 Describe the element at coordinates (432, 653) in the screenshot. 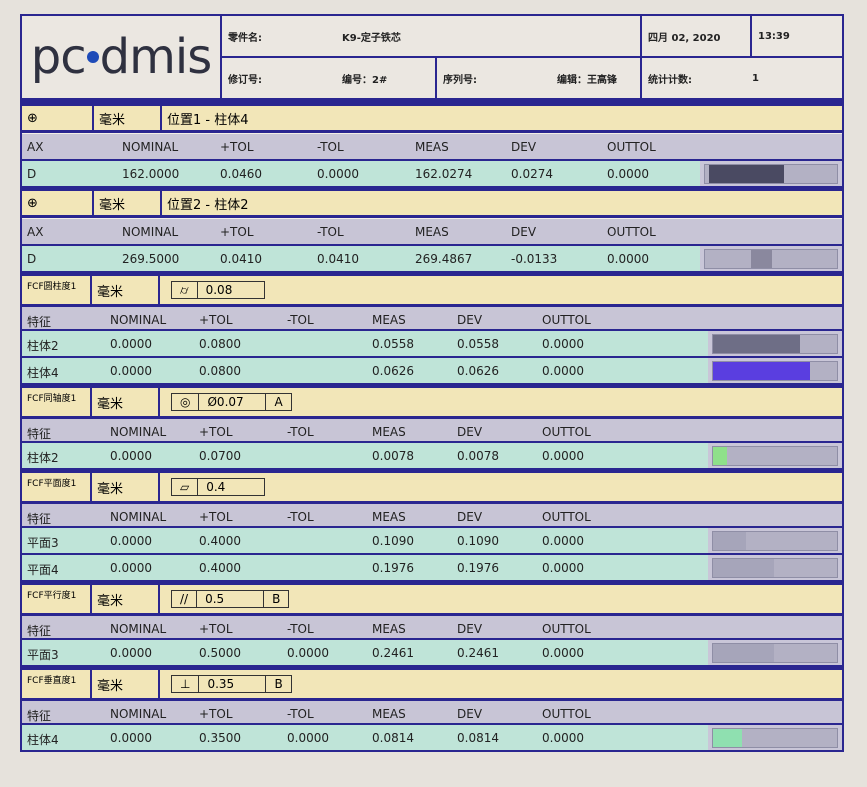

I see `data-row: 平面3 0.0000 0.5000 0.0000 0.2461 0.2461 0.0000` at that location.